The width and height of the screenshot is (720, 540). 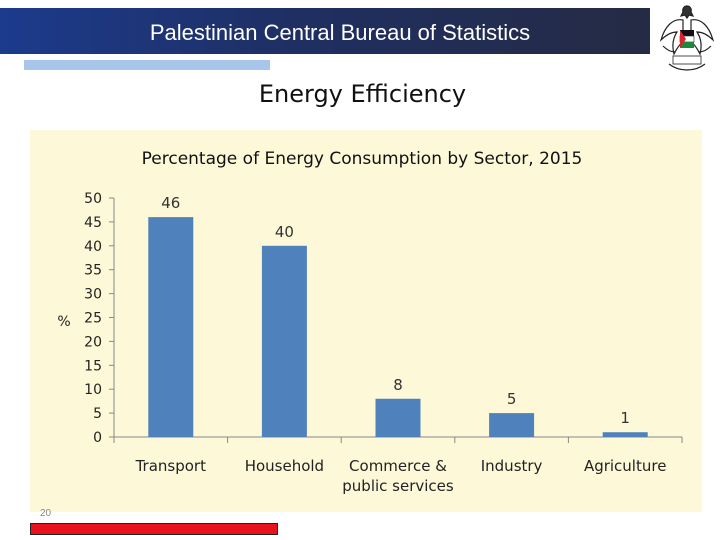 What do you see at coordinates (93, 342) in the screenshot?
I see `y-tick-label: 20` at bounding box center [93, 342].